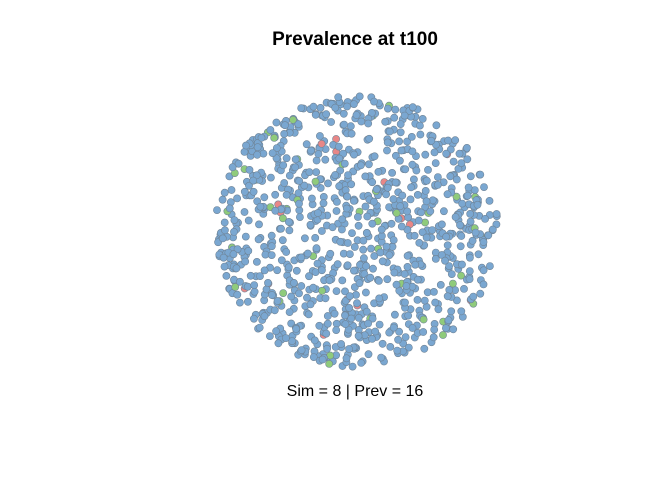 Image resolution: width=672 pixels, height=480 pixels. Describe the element at coordinates (452, 283) in the screenshot. I see `node-recovered` at that location.